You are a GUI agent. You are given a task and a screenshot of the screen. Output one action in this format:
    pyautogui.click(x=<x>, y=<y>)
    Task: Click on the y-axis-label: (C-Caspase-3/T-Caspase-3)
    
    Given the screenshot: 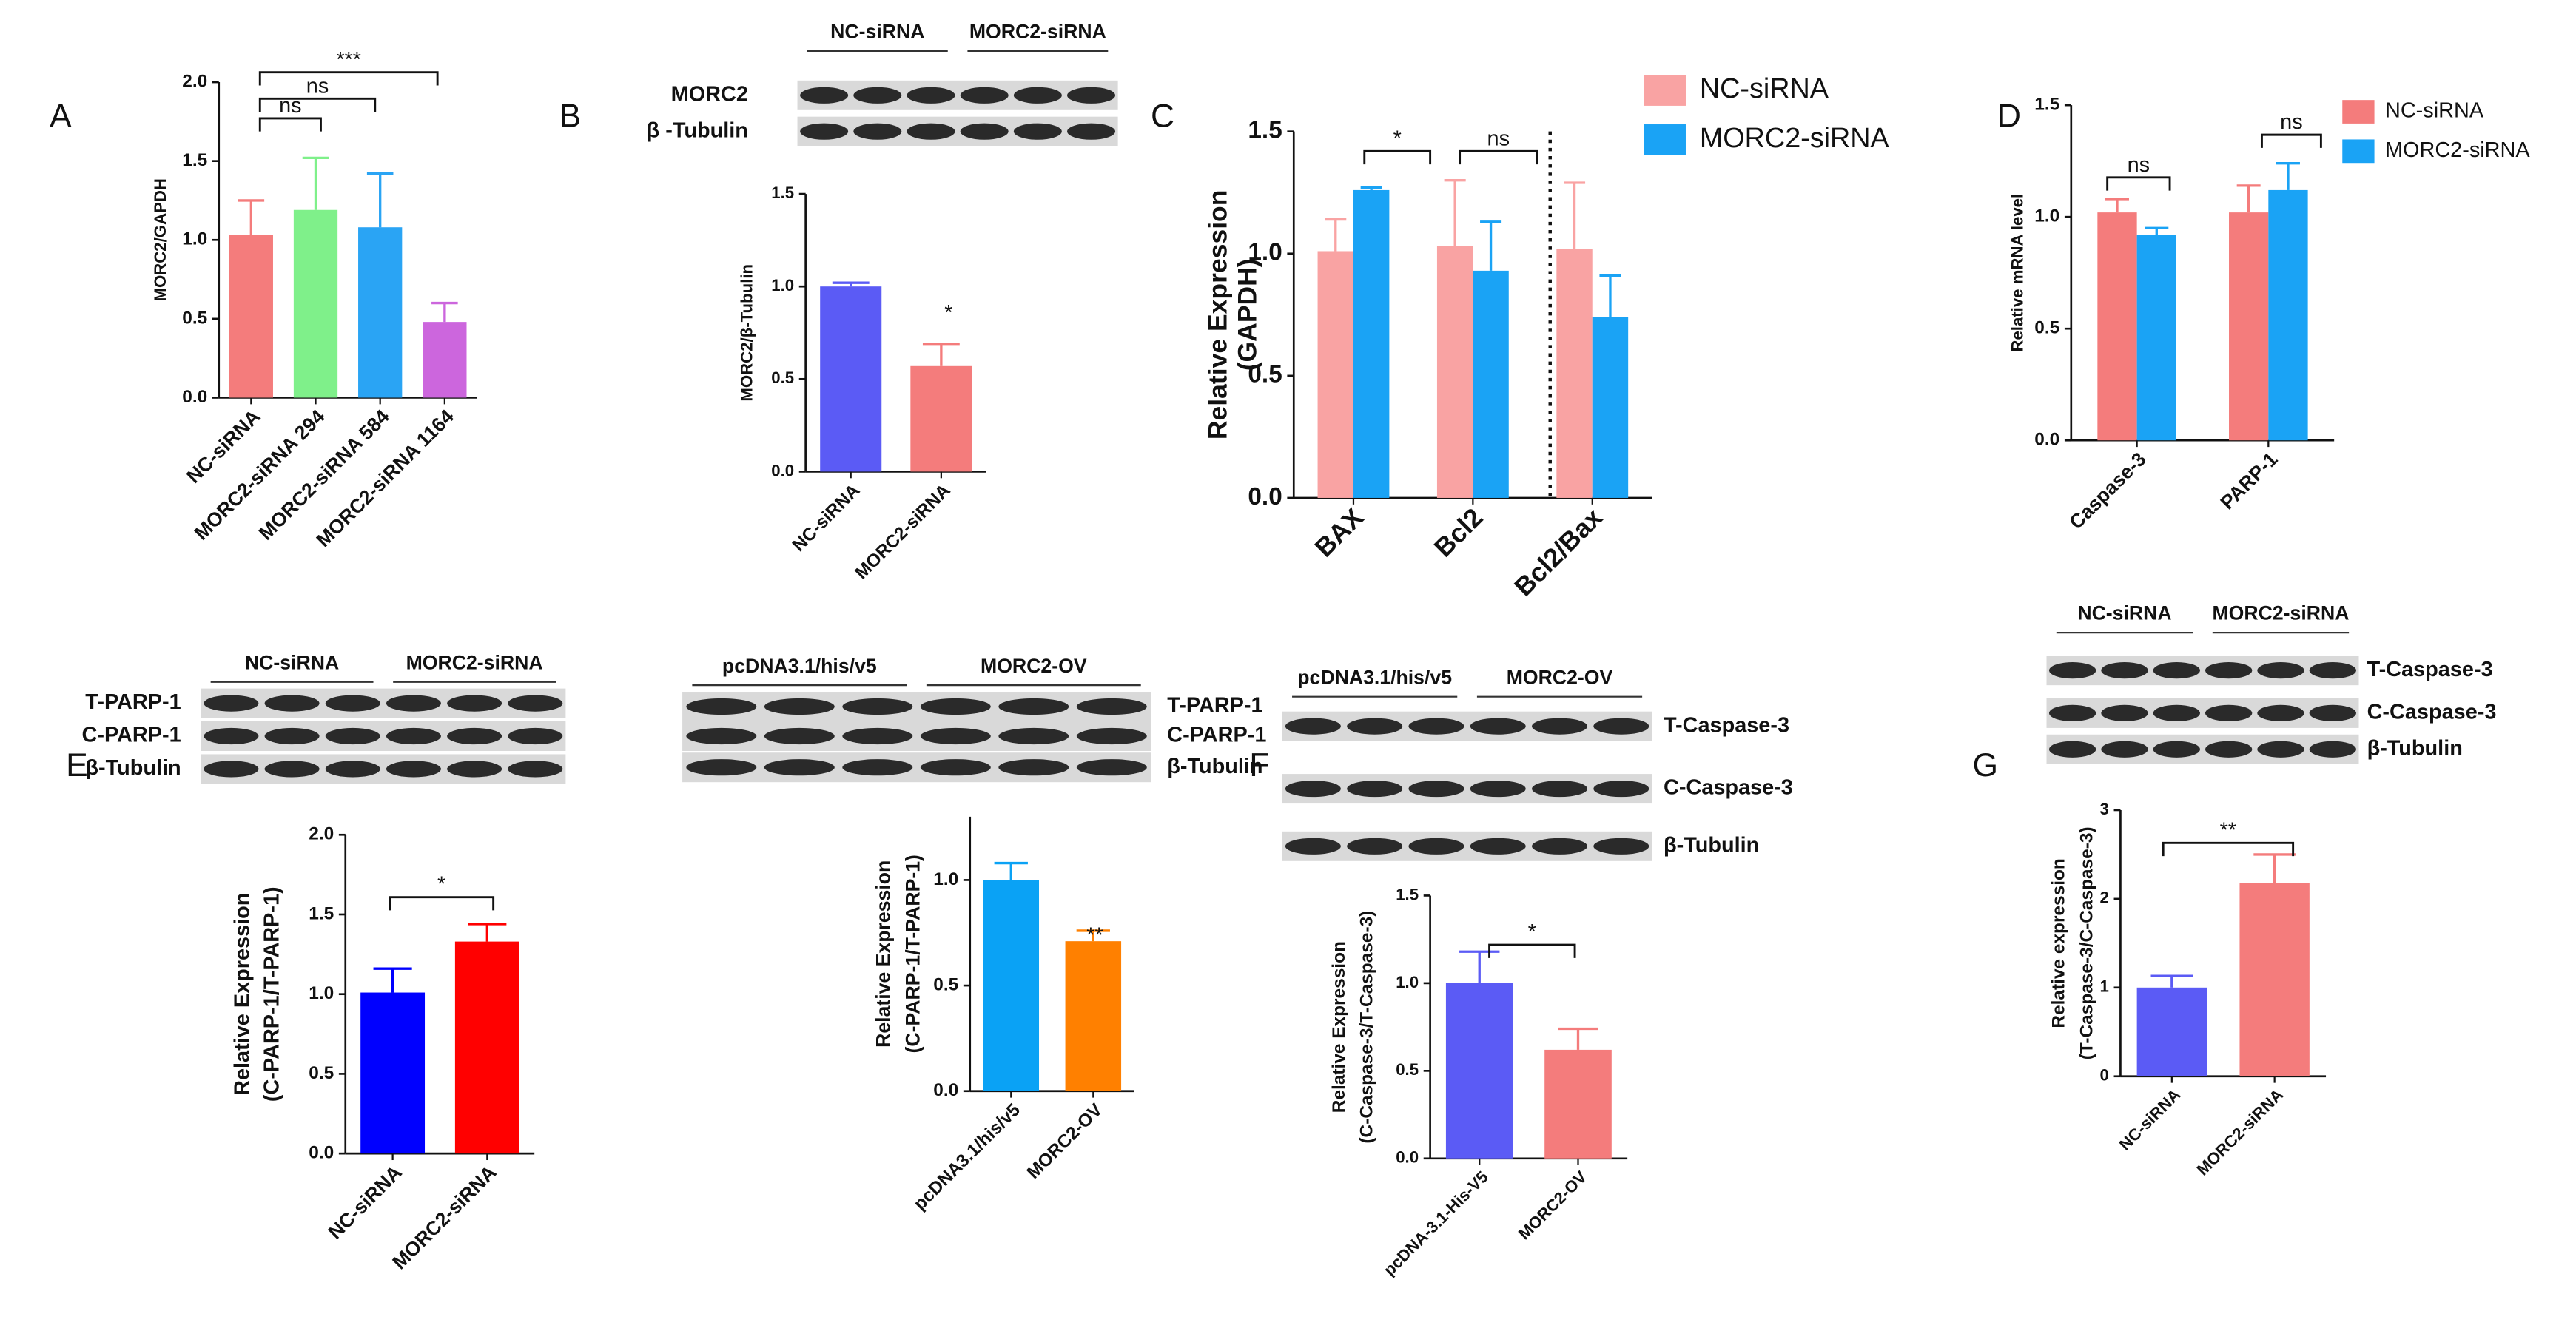 What is the action you would take?
    pyautogui.click(x=1367, y=1027)
    